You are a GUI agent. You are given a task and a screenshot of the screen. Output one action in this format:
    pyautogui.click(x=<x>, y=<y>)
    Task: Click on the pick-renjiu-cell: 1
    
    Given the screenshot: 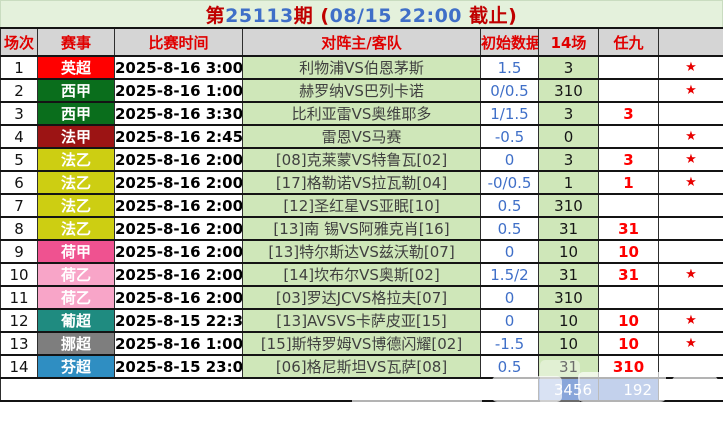 What is the action you would take?
    pyautogui.click(x=628, y=182)
    